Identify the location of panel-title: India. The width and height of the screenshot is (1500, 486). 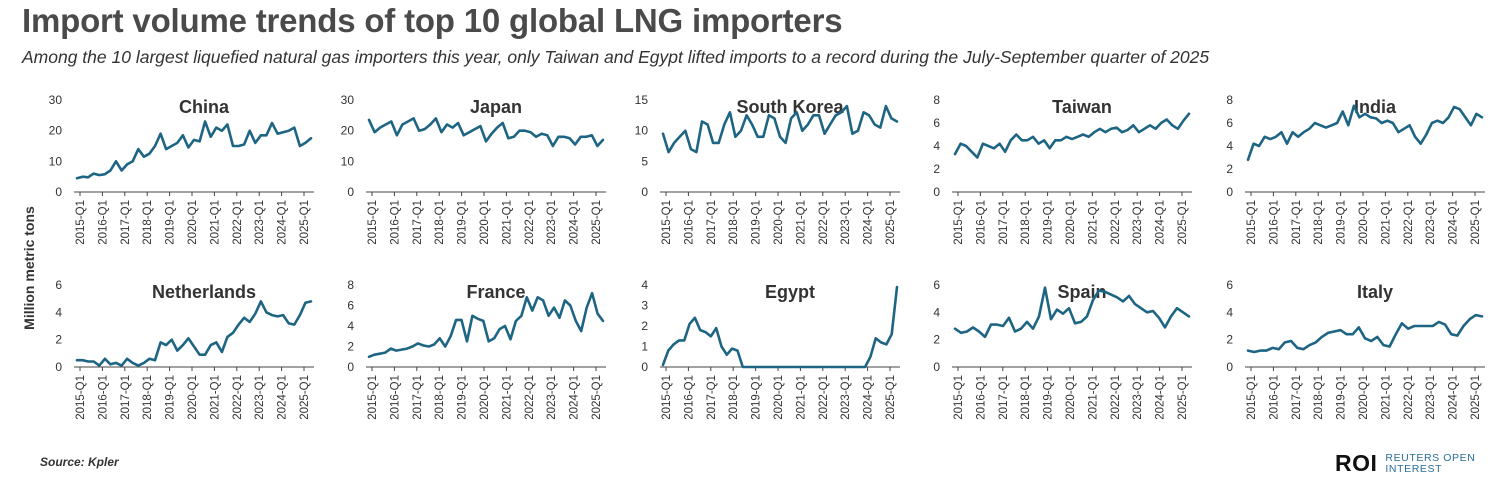
(1375, 107).